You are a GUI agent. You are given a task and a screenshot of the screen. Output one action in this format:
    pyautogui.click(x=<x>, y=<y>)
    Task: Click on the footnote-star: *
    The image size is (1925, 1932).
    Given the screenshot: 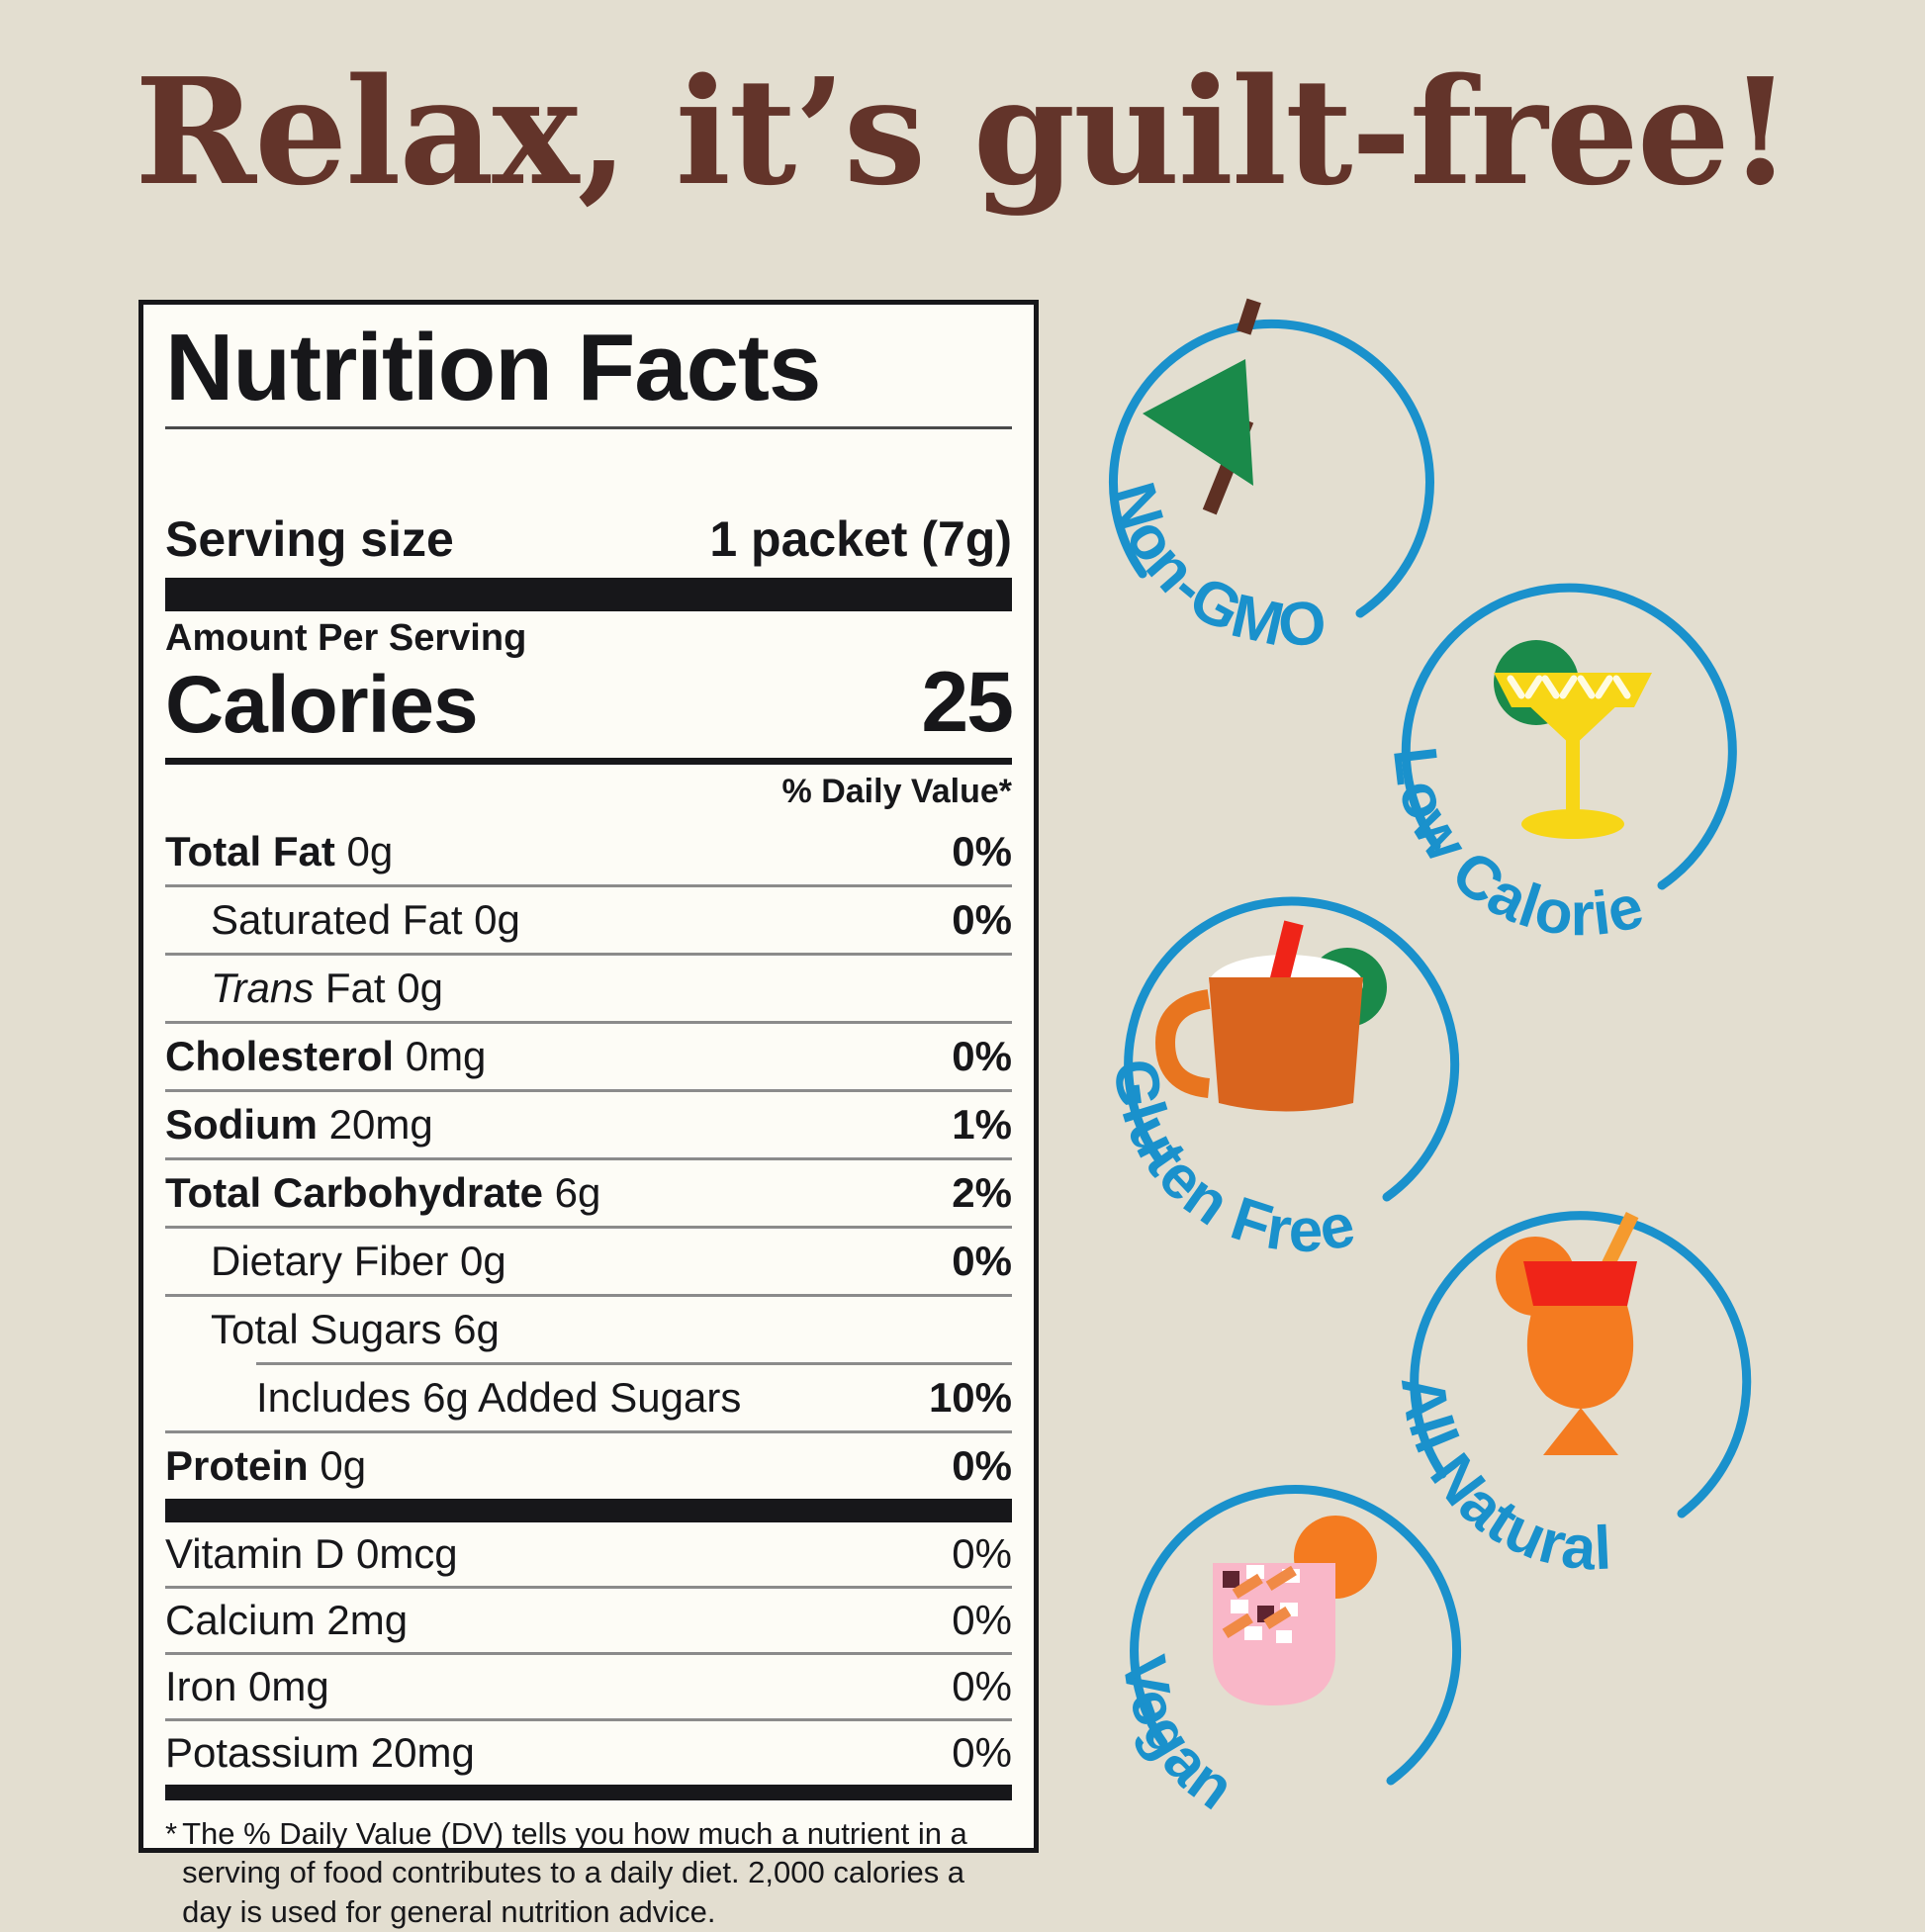 What is the action you would take?
    pyautogui.click(x=171, y=1833)
    